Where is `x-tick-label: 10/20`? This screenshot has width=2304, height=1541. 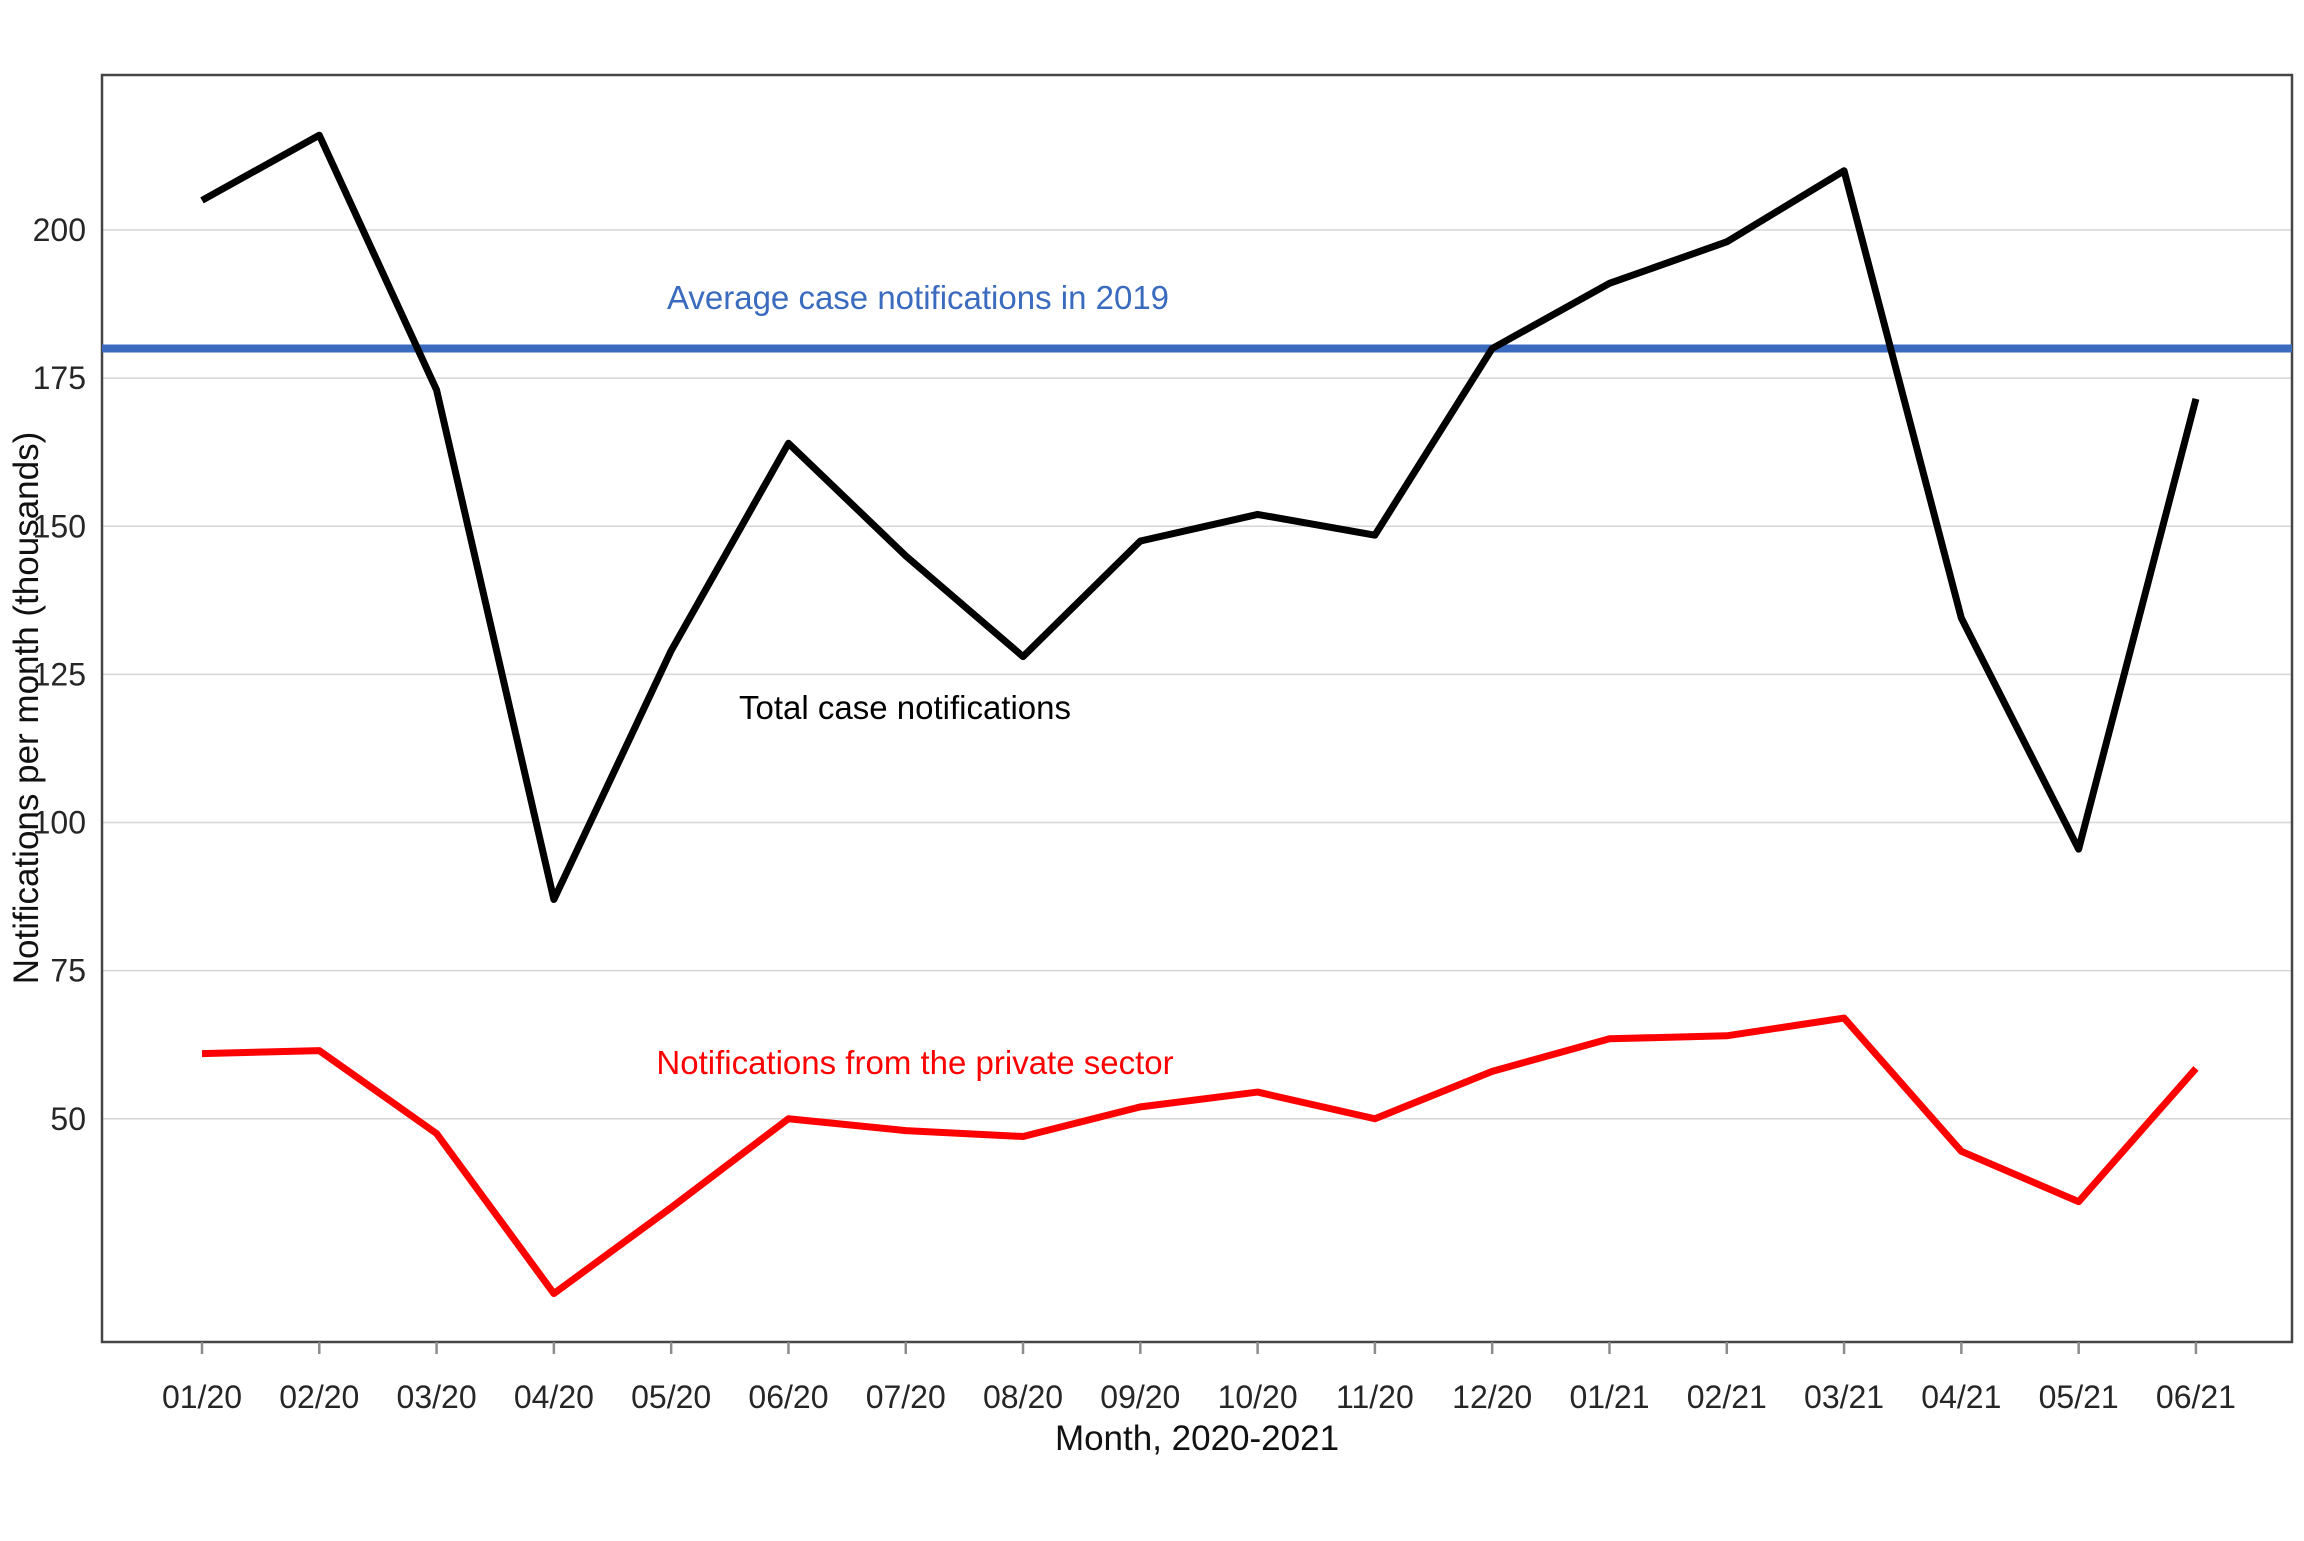 x-tick-label: 10/20 is located at coordinates (1258, 1397).